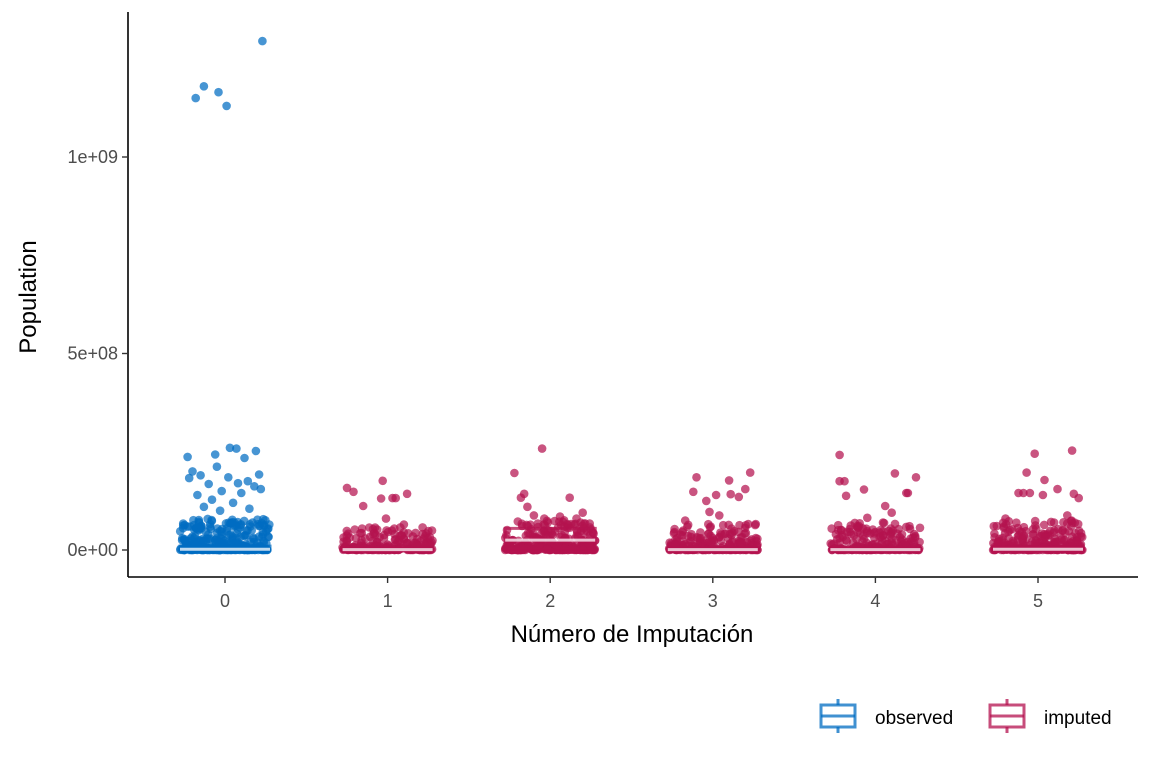  What do you see at coordinates (92, 550) in the screenshot?
I see `y-tick-label: 0e+00` at bounding box center [92, 550].